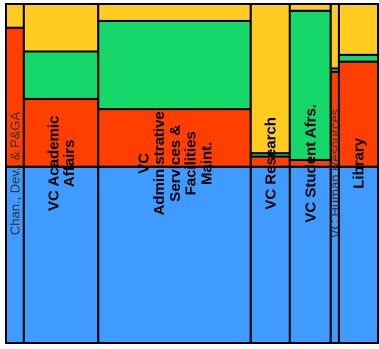  I want to click on column-label: Library, so click(359, 163).